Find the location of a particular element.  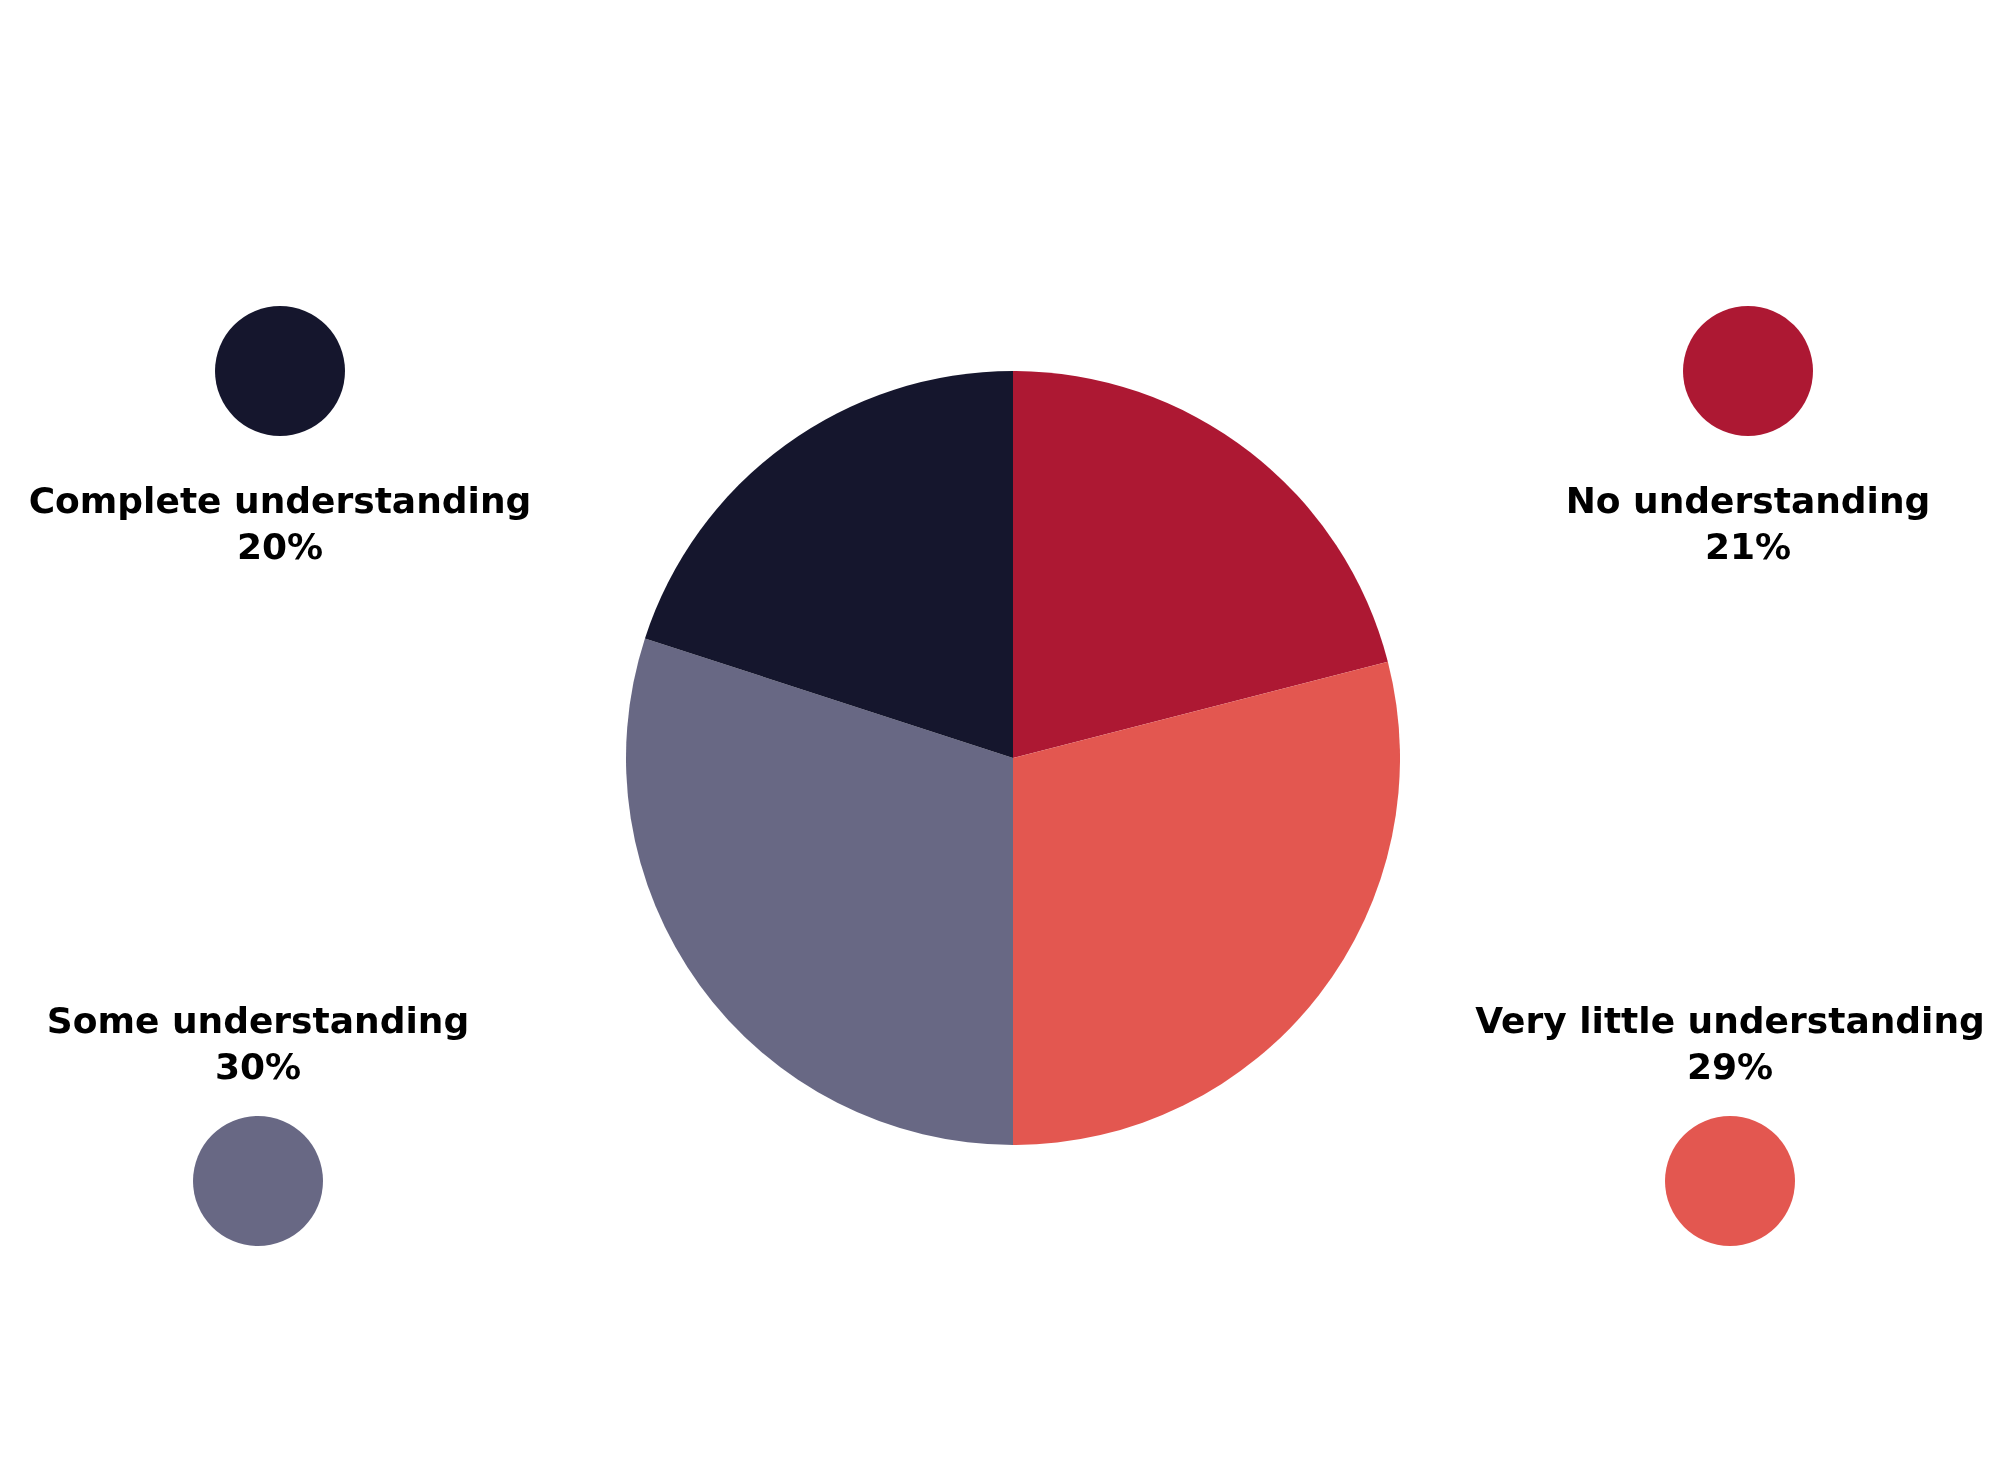

data-label: 20% is located at coordinates (280, 547).